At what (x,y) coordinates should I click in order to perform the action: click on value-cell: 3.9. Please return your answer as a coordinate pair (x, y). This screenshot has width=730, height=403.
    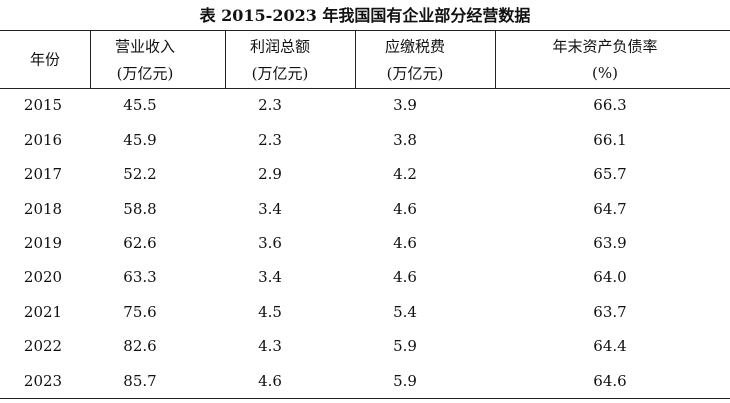
    Looking at the image, I should click on (405, 105).